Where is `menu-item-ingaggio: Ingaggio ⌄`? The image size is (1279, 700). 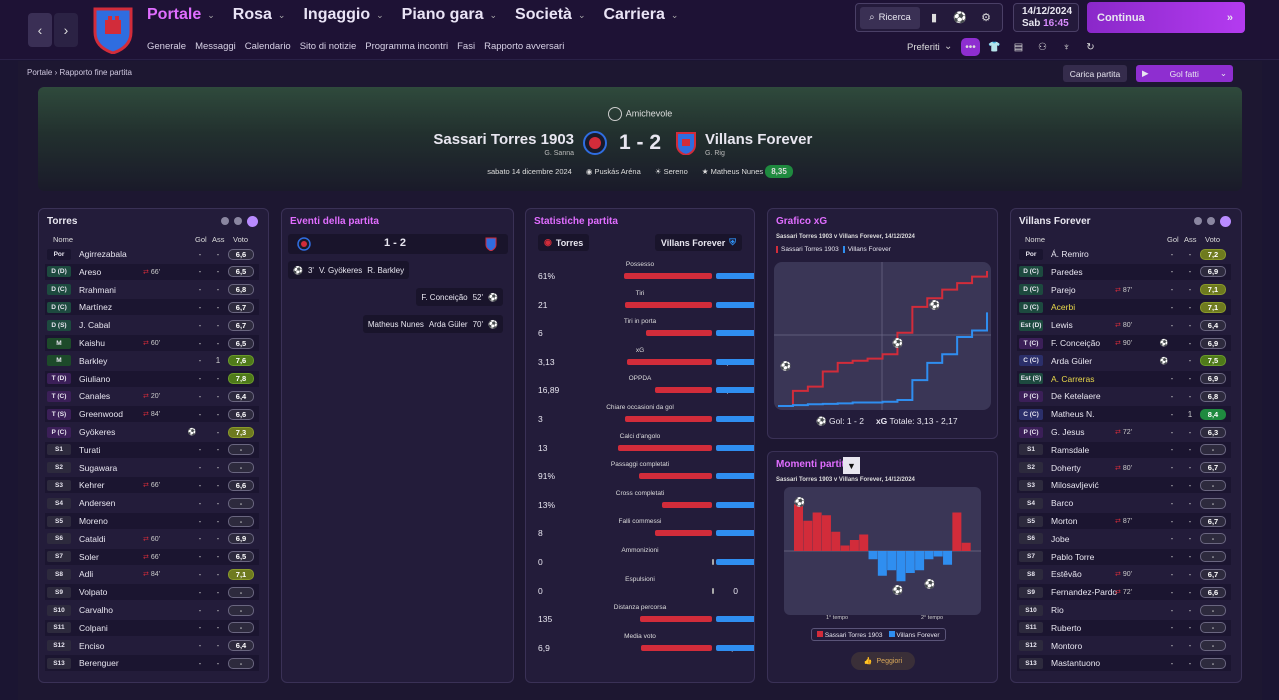
menu-item-ingaggio: Ingaggio ⌄ is located at coordinates (343, 15).